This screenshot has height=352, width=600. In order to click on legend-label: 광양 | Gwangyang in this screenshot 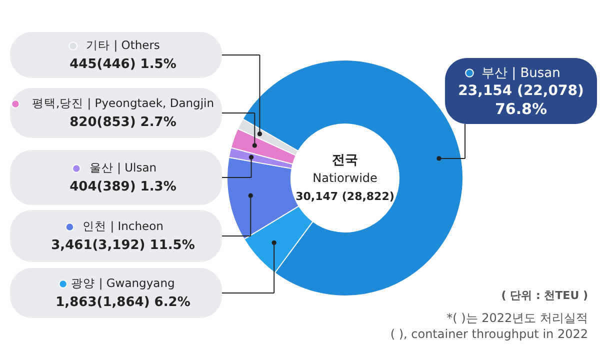, I will do `click(123, 283)`.